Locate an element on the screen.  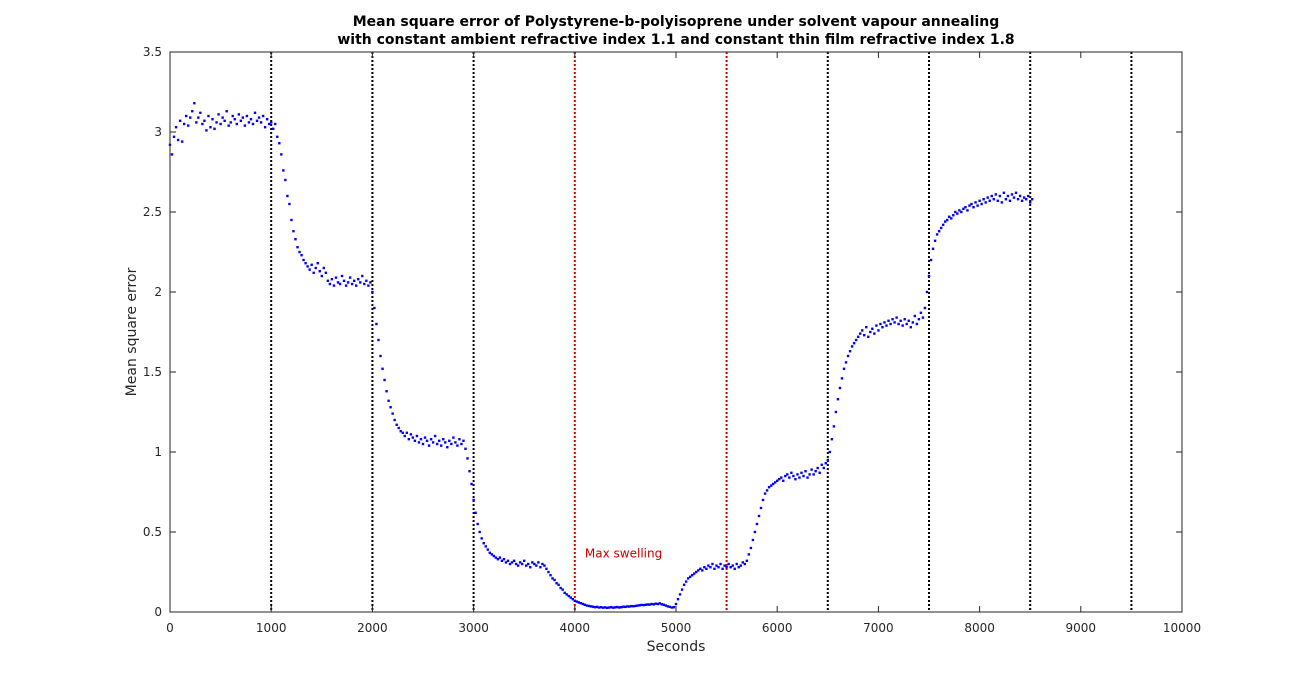
x-axis-label: Seconds is located at coordinates (676, 647).